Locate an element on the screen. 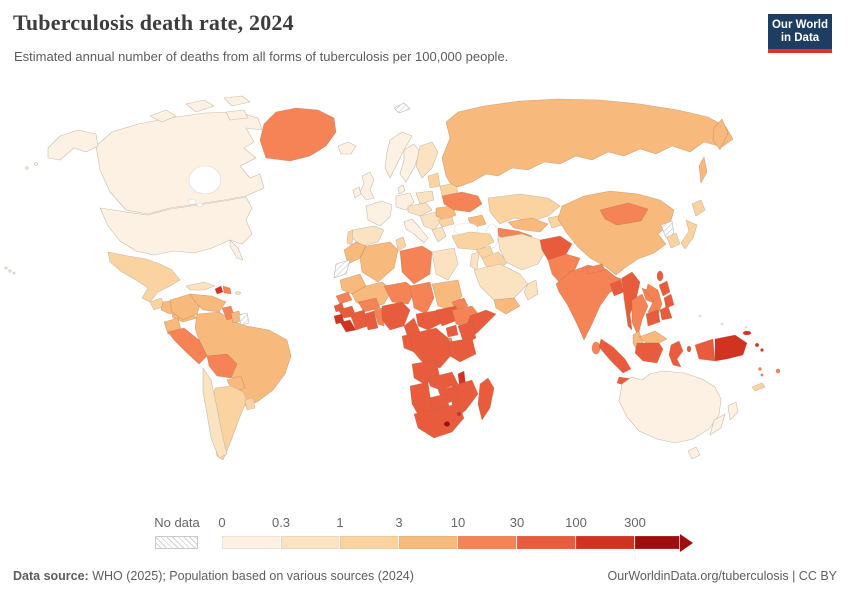  country-new-caledonia is located at coordinates (758, 387).